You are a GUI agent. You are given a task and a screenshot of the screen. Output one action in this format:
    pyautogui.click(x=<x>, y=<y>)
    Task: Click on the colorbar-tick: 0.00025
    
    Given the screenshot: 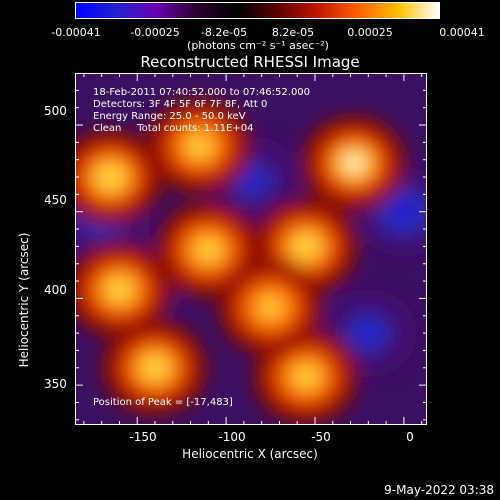 What is the action you would take?
    pyautogui.click(x=370, y=32)
    